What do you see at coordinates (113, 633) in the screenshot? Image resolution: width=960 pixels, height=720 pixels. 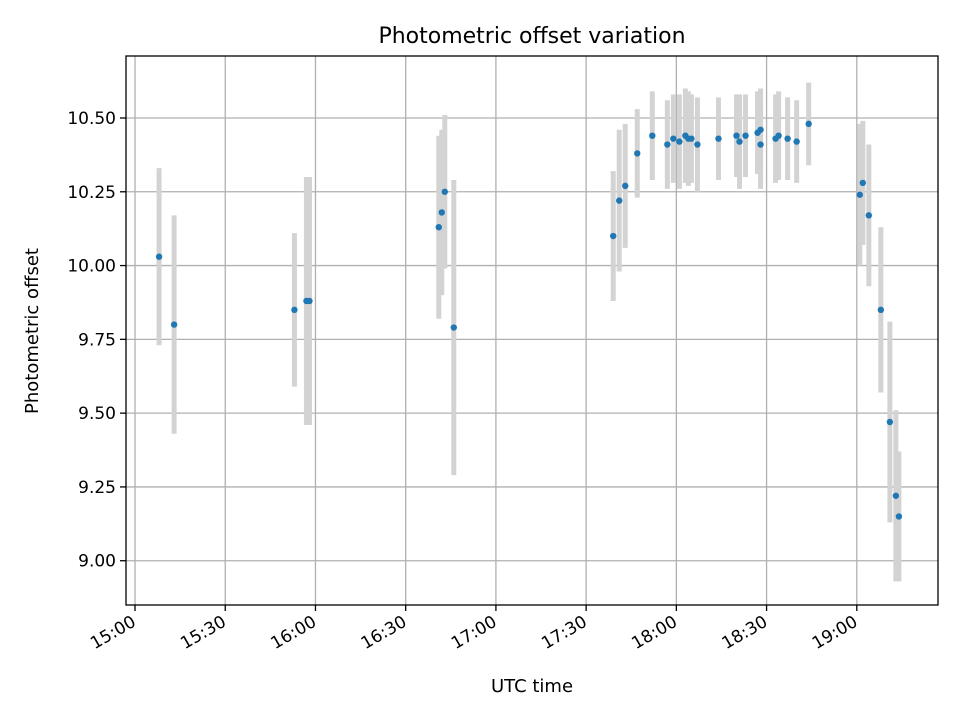 I see `x-tick-label: 15:00` at bounding box center [113, 633].